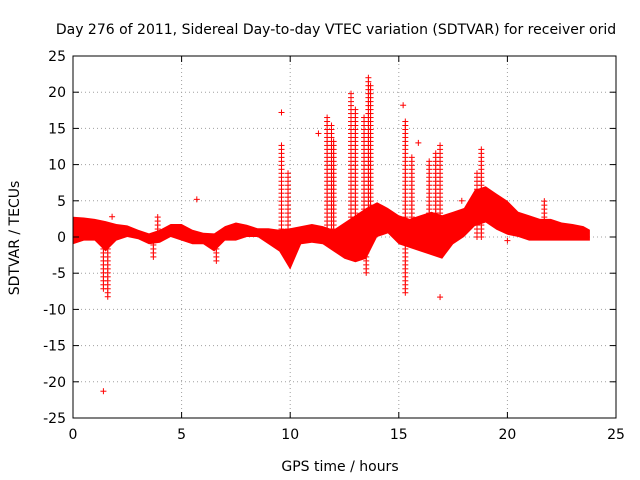  I want to click on x-tick-label: 5, so click(181, 435).